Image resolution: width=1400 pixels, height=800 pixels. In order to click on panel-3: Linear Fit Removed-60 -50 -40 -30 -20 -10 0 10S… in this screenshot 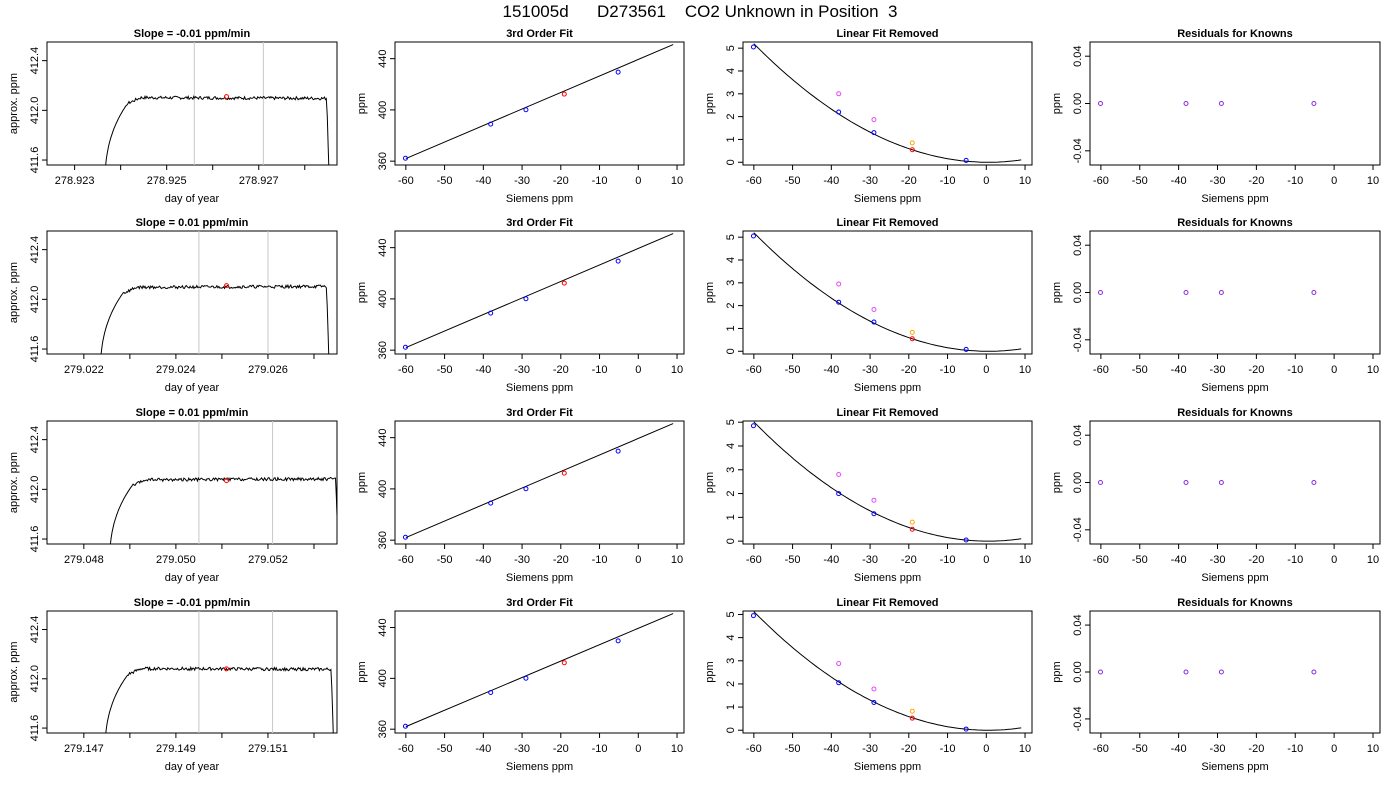, I will do `click(868, 116)`.